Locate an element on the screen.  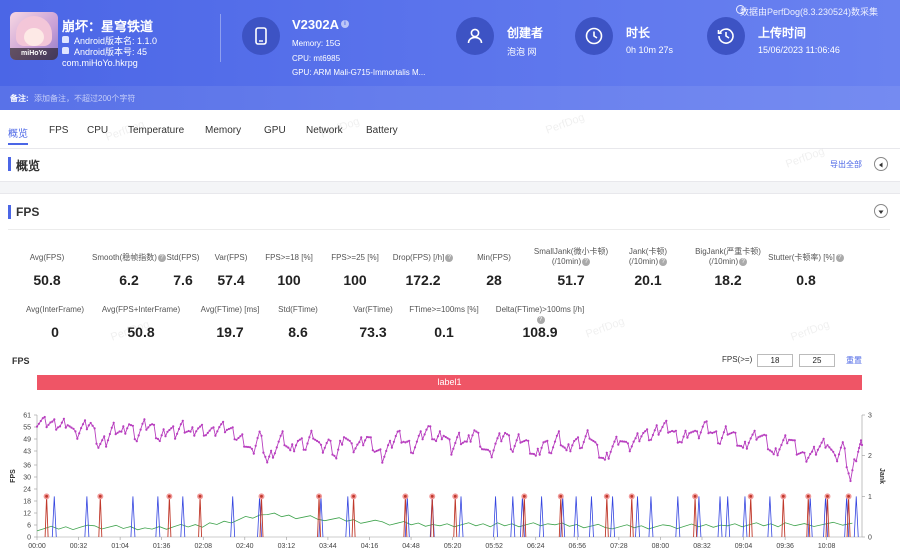
tab-cpu: CPU is located at coordinates (98, 130).